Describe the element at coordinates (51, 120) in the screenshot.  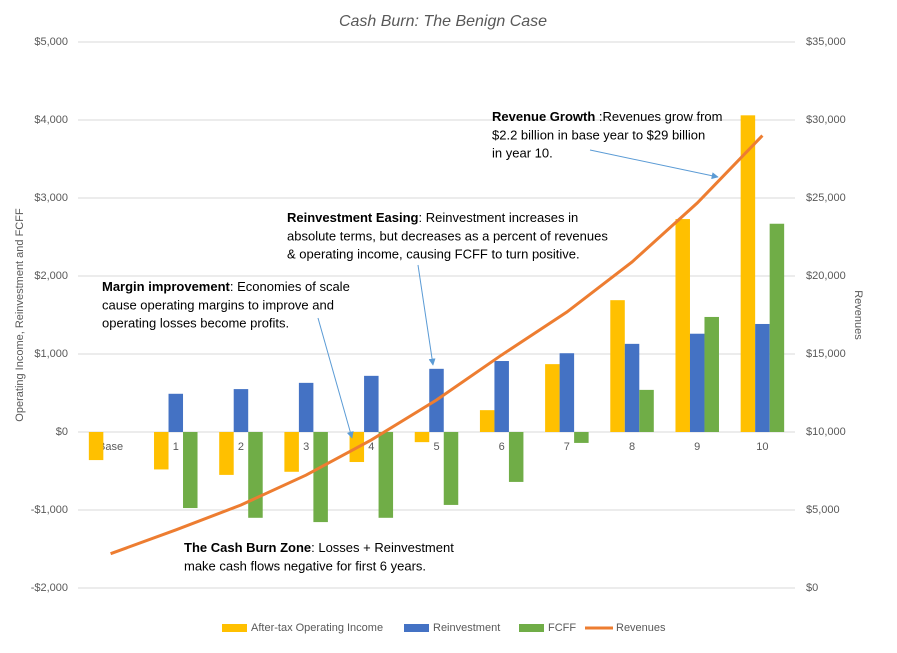
I see `y-tick-label: $4,000` at that location.